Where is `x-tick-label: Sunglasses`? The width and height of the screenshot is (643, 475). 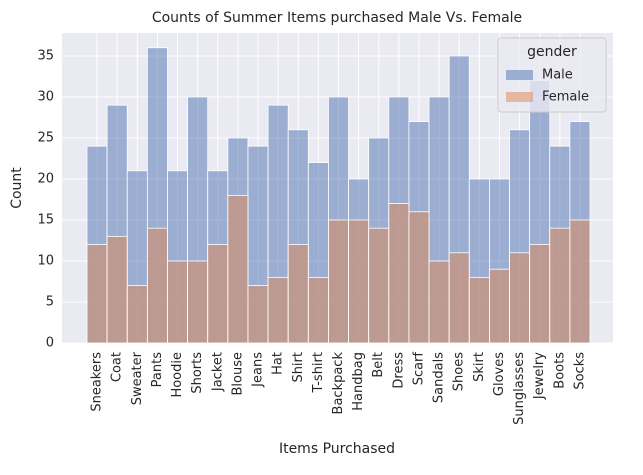
x-tick-label: Sunglasses is located at coordinates (519, 388).